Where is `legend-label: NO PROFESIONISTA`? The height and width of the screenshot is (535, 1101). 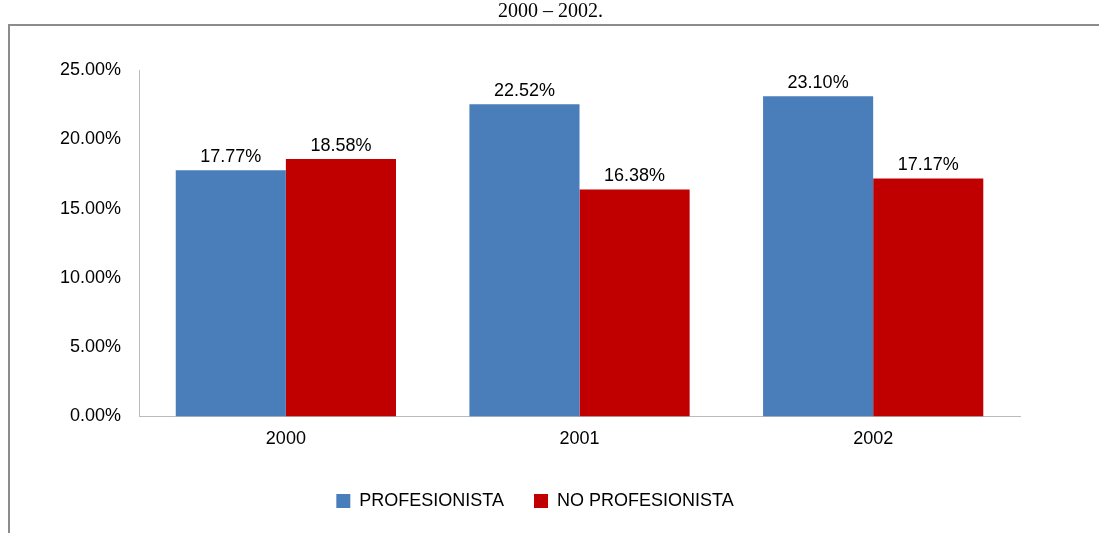 legend-label: NO PROFESIONISTA is located at coordinates (645, 499).